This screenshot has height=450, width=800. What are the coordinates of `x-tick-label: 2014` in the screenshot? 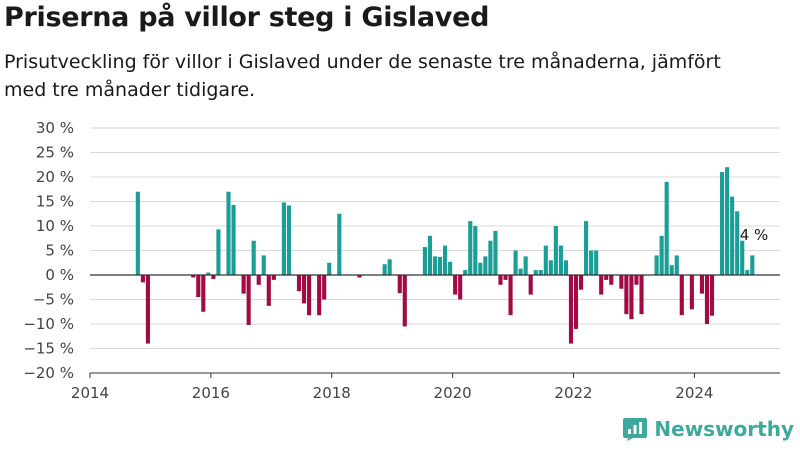 It's located at (90, 393).